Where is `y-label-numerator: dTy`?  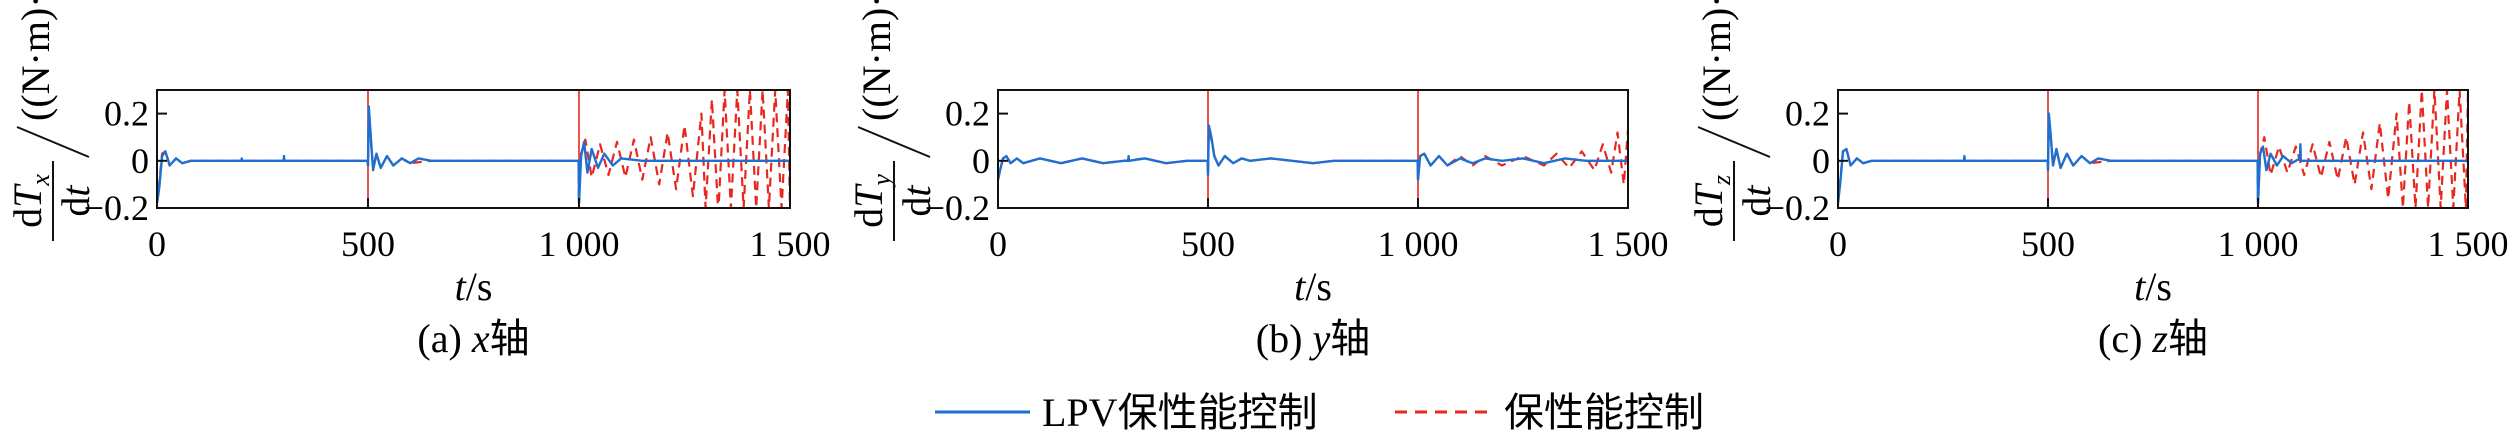
y-label-numerator: dTy is located at coordinates (871, 201).